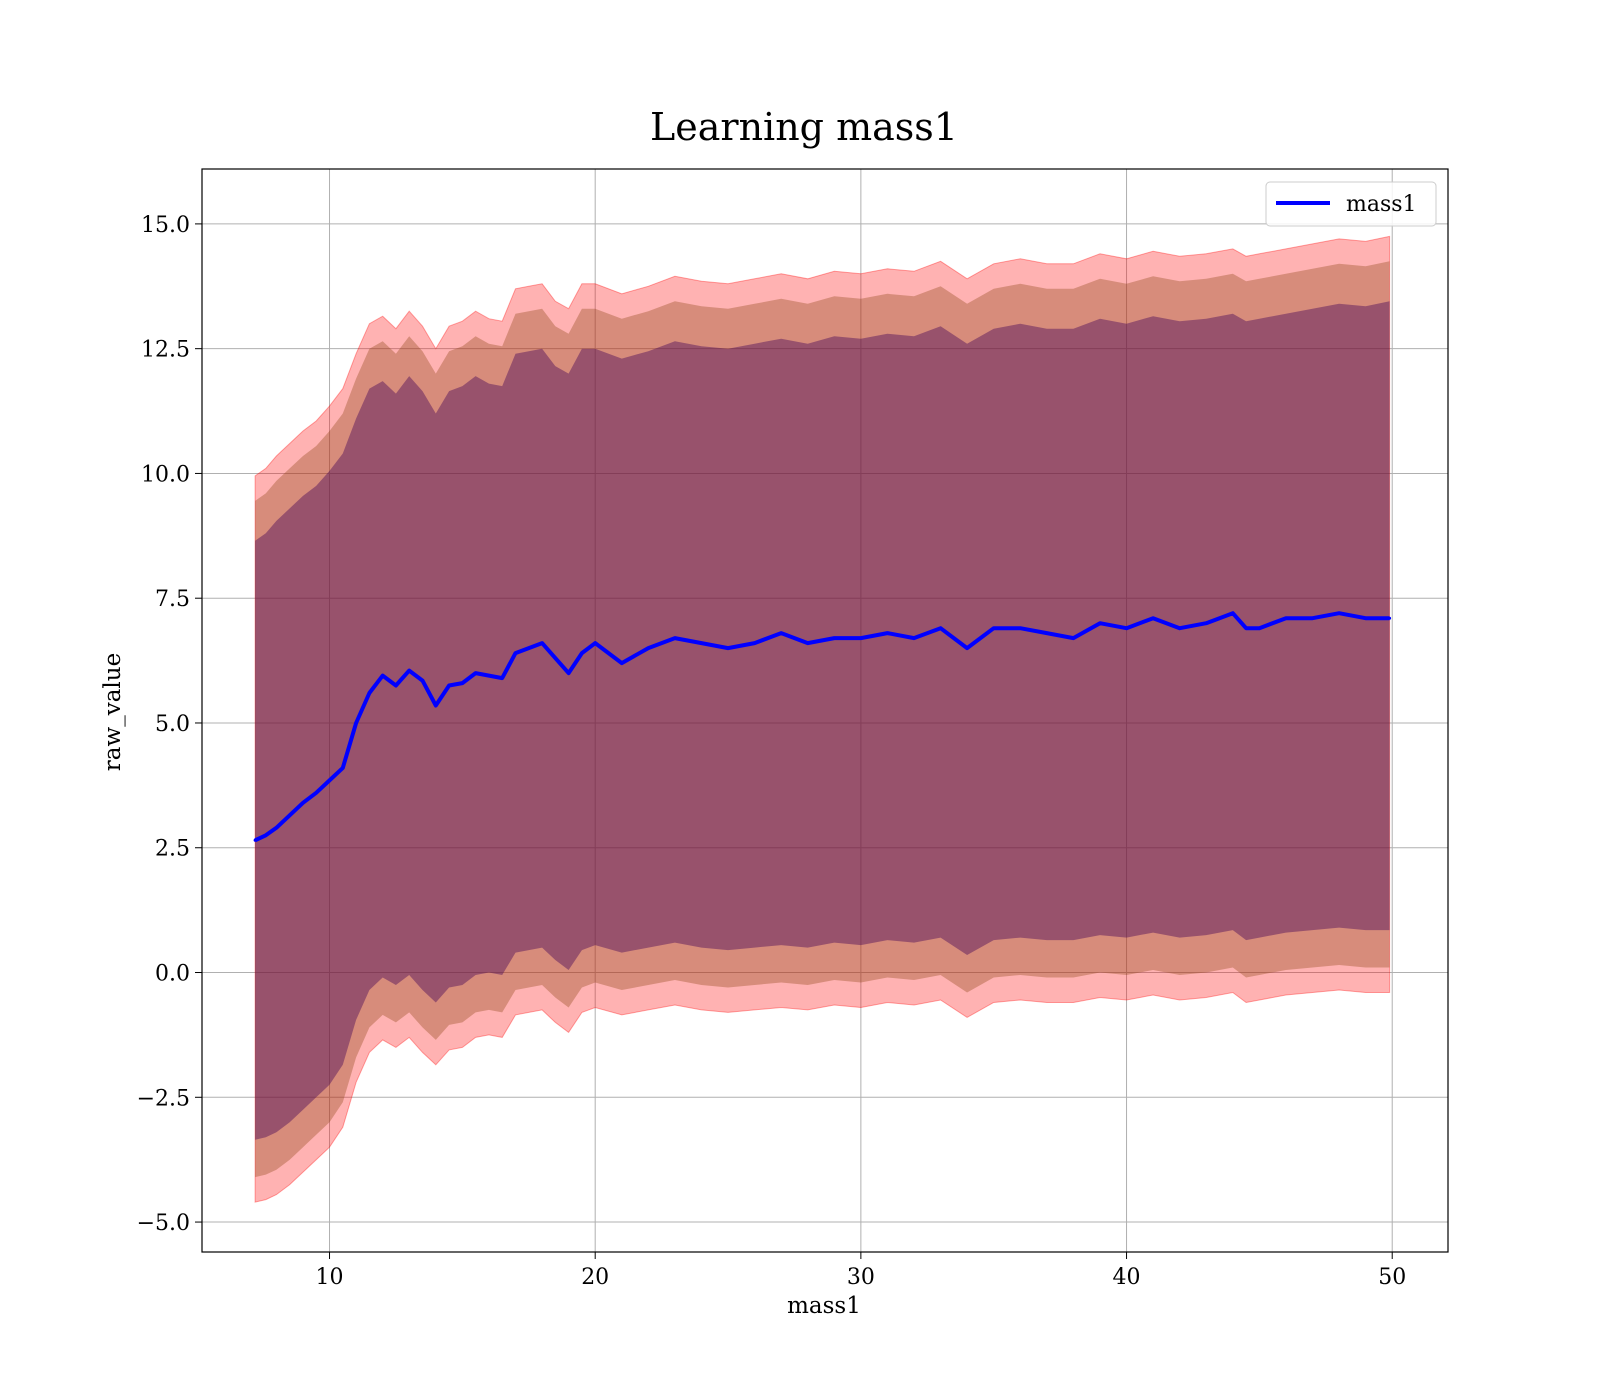  I want to click on legend-box, so click(1351, 204).